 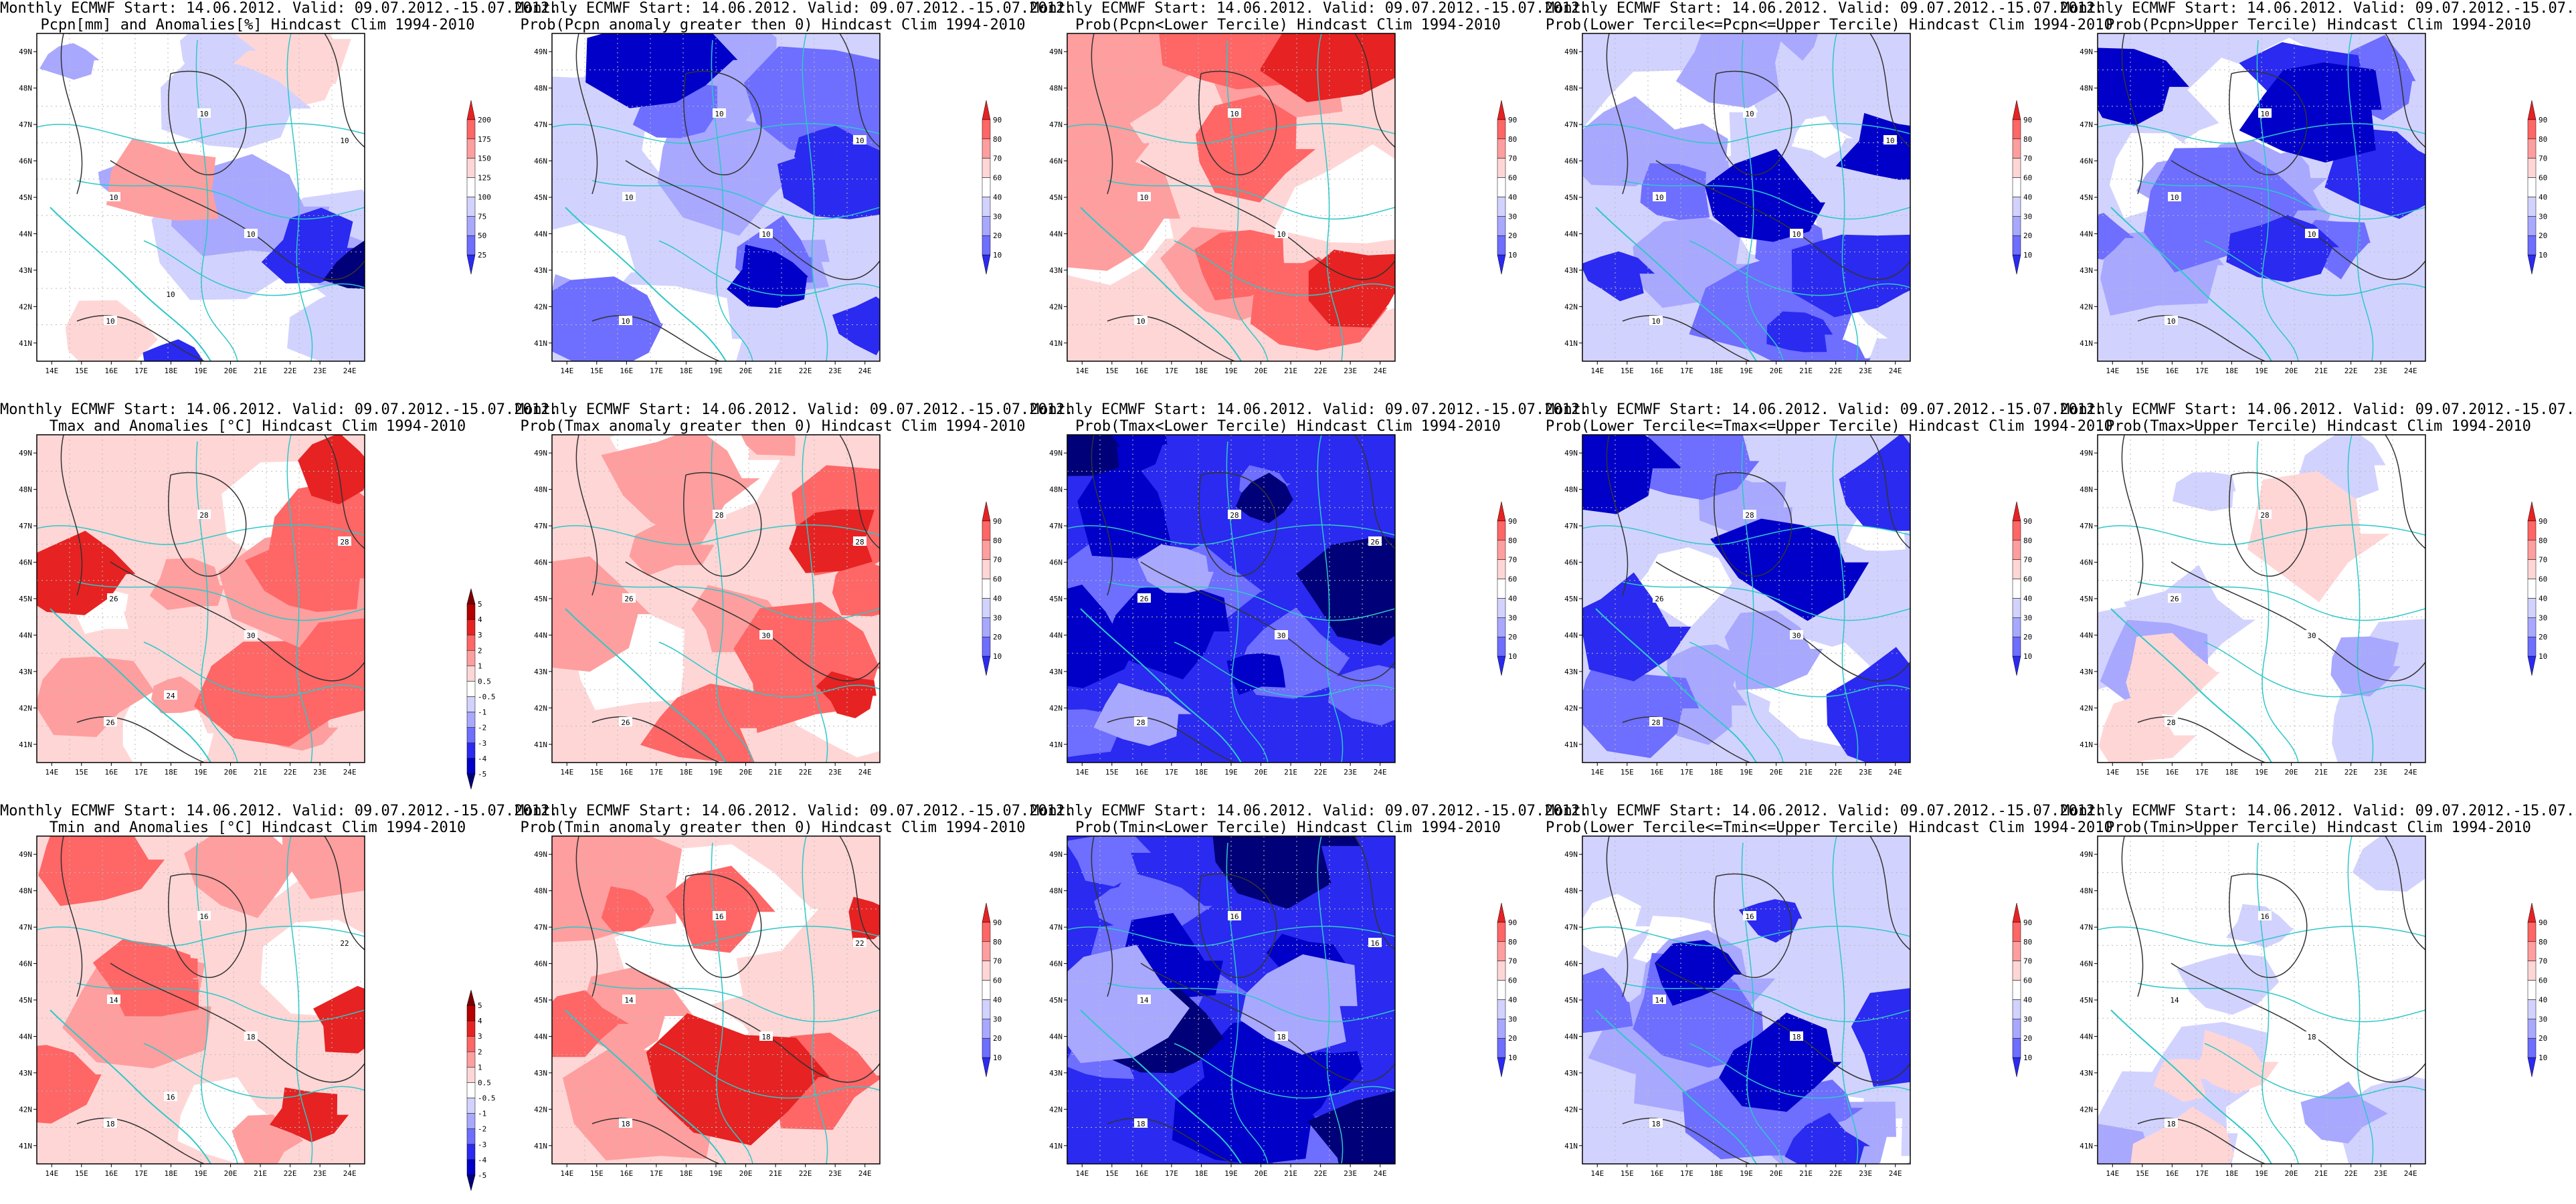 What do you see at coordinates (480, 650) in the screenshot?
I see `colorbar-label: 2` at bounding box center [480, 650].